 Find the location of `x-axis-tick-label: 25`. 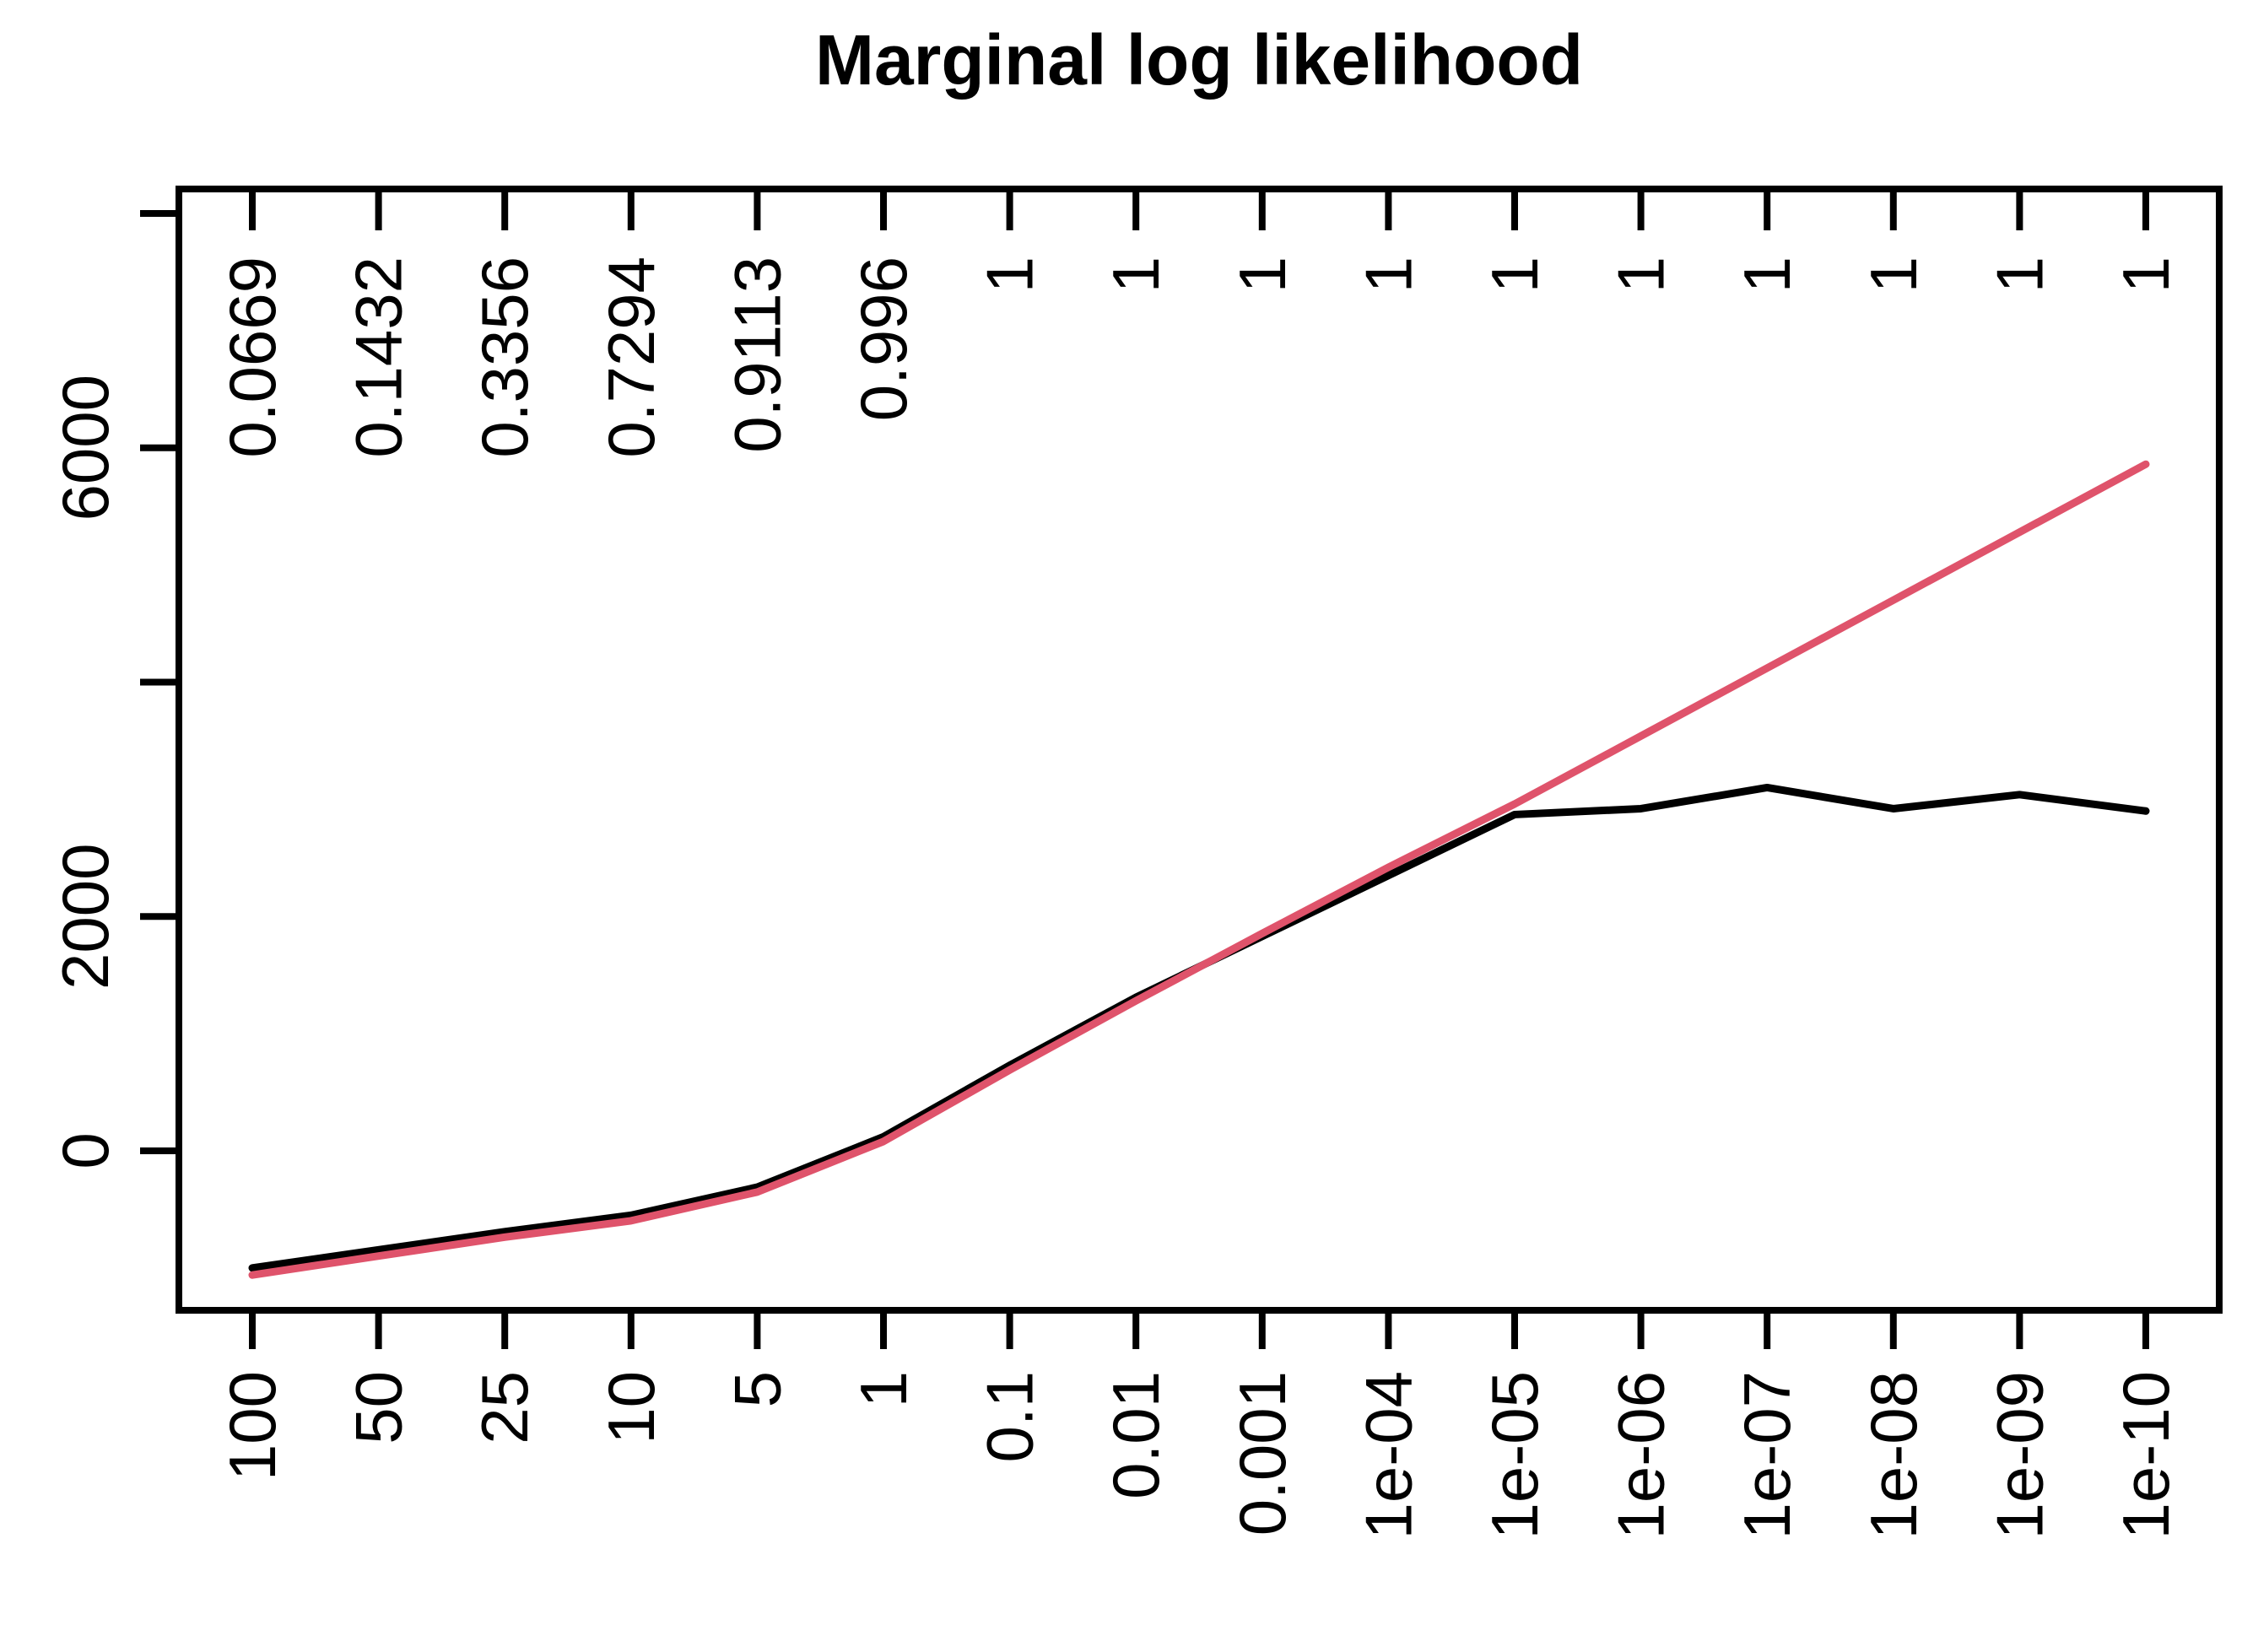

x-axis-tick-label: 25 is located at coordinates (505, 1407).